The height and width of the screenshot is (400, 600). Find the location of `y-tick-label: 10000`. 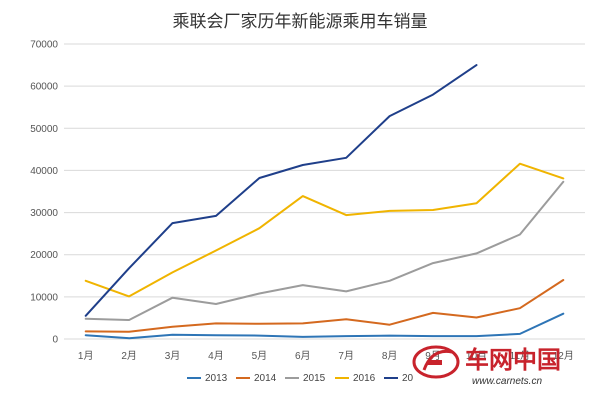

y-tick-label: 10000 is located at coordinates (44, 297).